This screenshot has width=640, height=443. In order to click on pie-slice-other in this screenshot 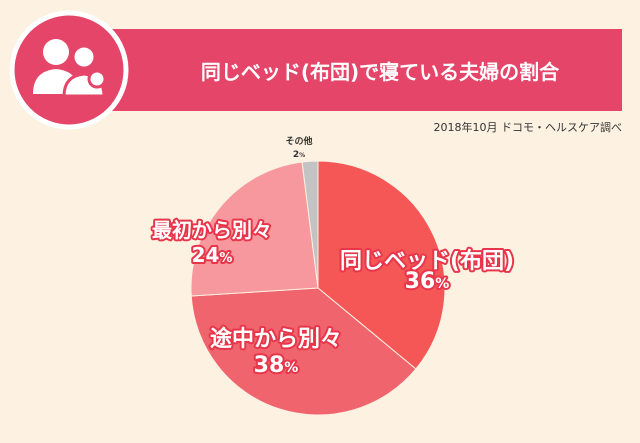, I will do `click(310, 224)`.